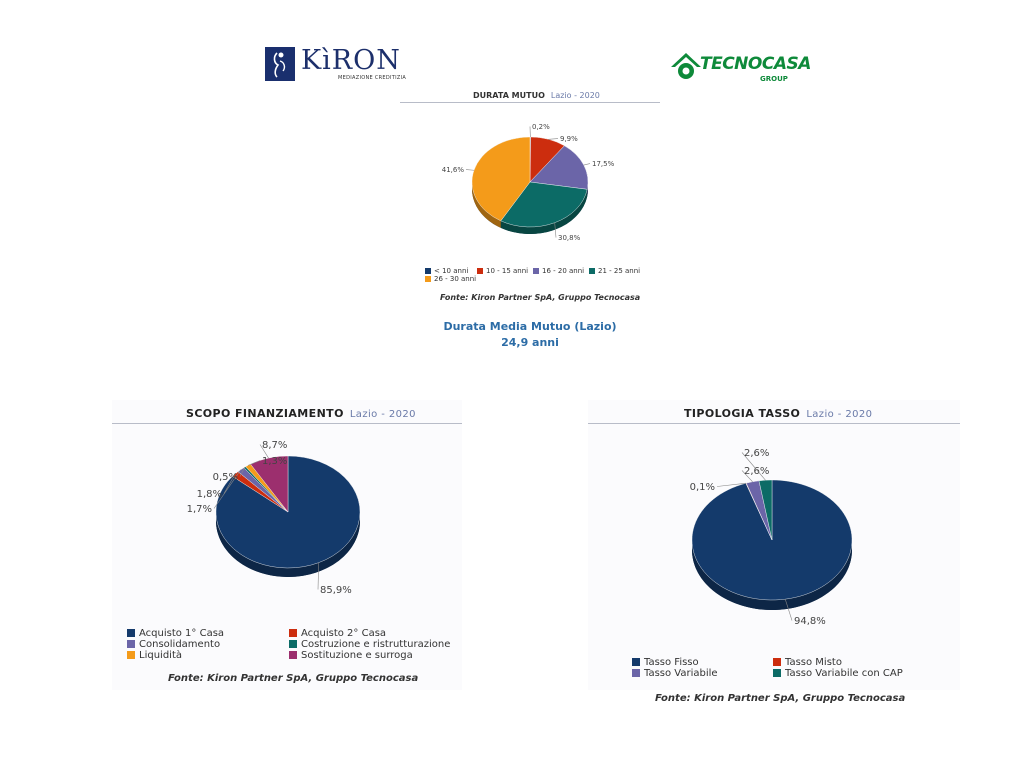 Image resolution: width=1024 pixels, height=768 pixels. I want to click on tecnocasa-logo: TECNOCASA GROUP, so click(740, 68).